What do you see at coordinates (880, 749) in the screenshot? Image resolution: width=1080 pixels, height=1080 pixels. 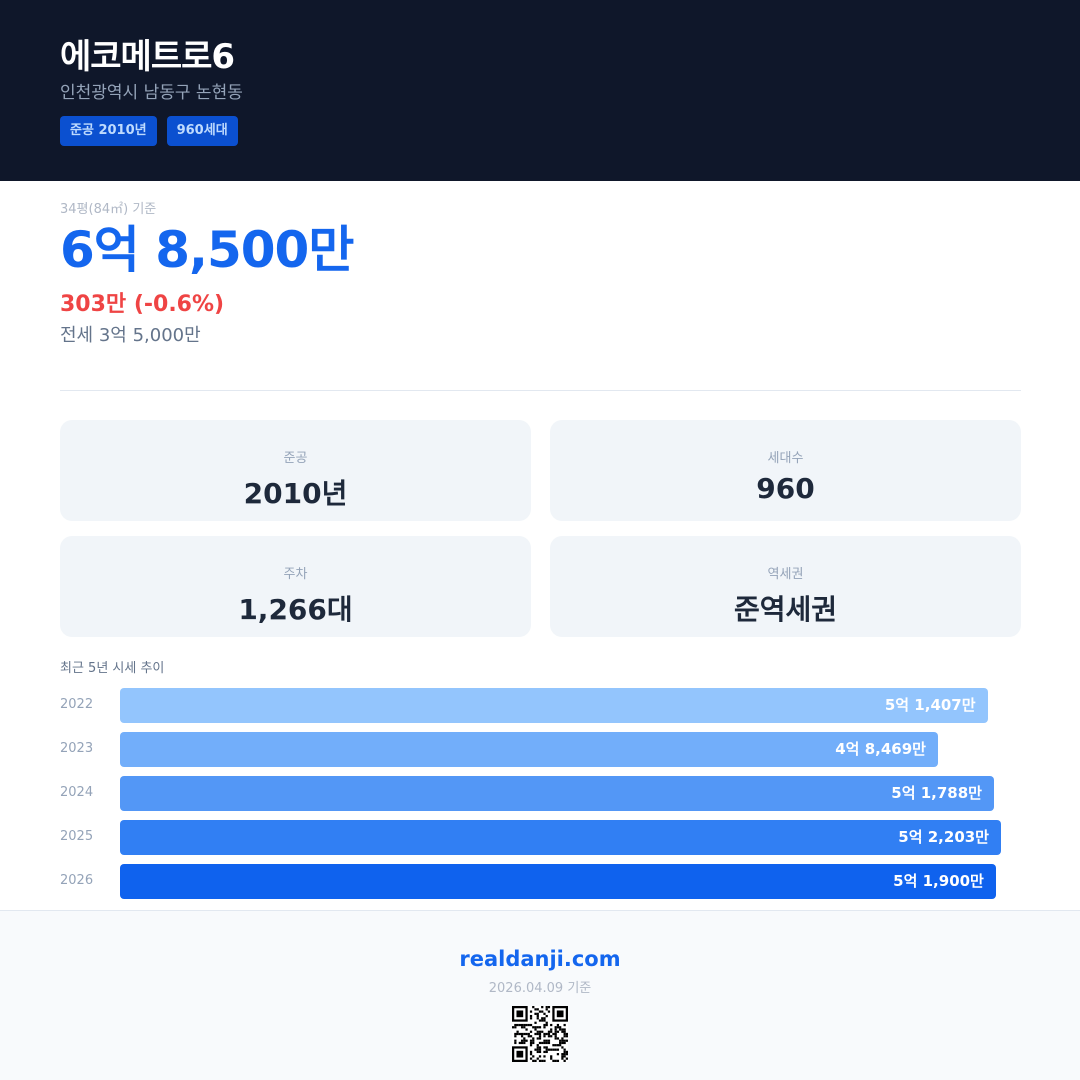 I see `bar-value-label: 4억 8,469만` at bounding box center [880, 749].